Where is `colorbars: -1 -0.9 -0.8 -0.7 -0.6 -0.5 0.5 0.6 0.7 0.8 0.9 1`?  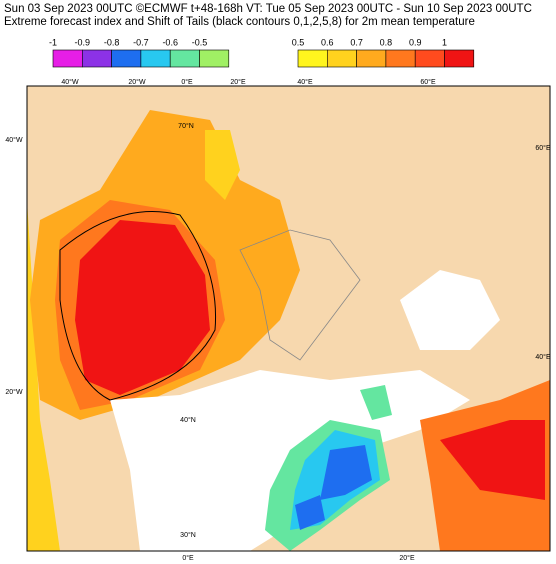 colorbars: -1 -0.9 -0.8 -0.7 -0.6 -0.5 0.5 0.6 0.7 0.8 0.9 1 is located at coordinates (262, 52).